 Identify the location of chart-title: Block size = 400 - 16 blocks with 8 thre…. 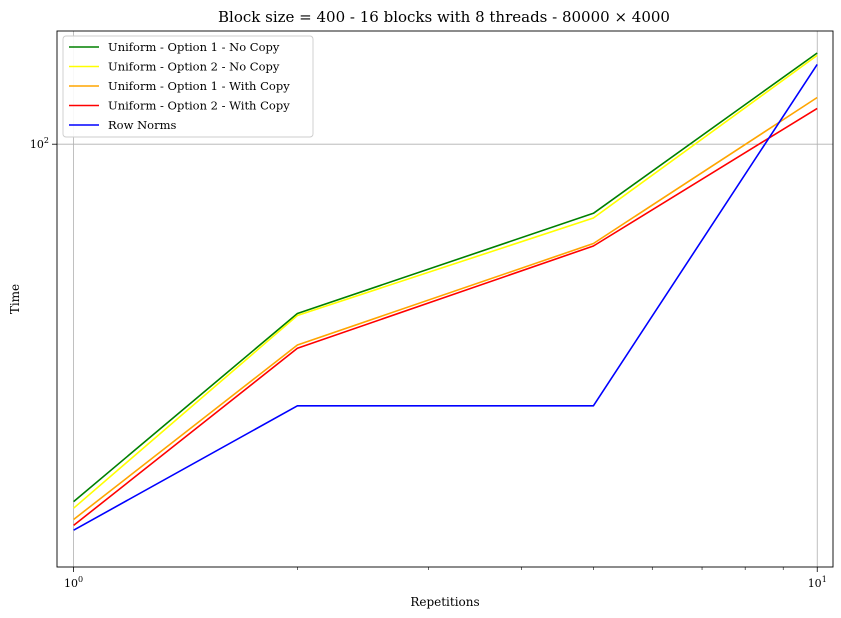
(444, 17).